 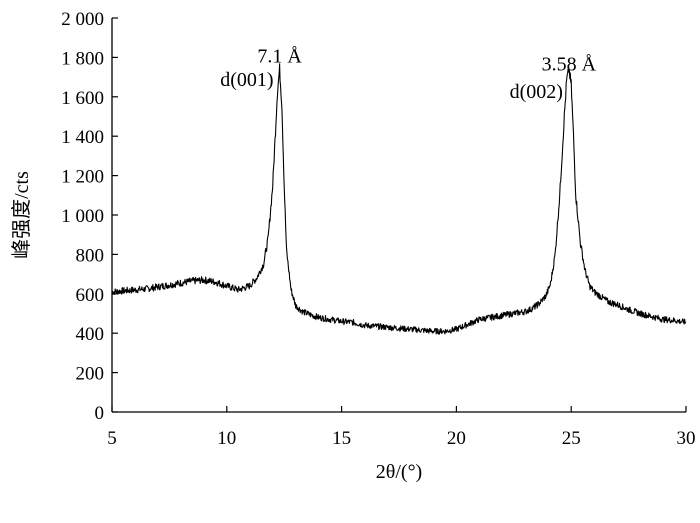 What do you see at coordinates (82, 98) in the screenshot?
I see `y-tick-label: 1 600` at bounding box center [82, 98].